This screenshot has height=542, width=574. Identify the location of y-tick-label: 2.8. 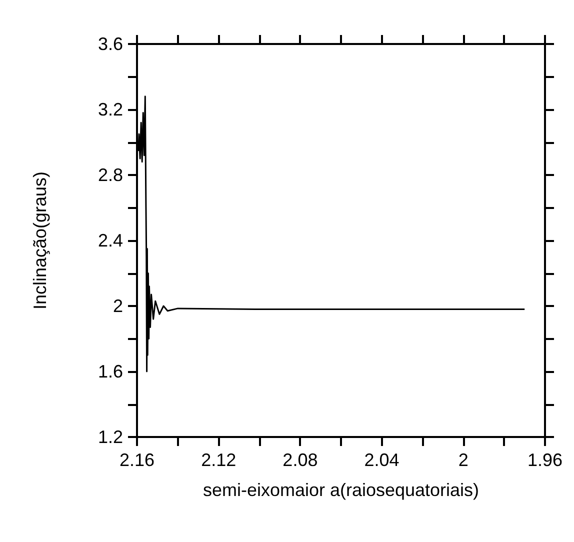
(110, 175).